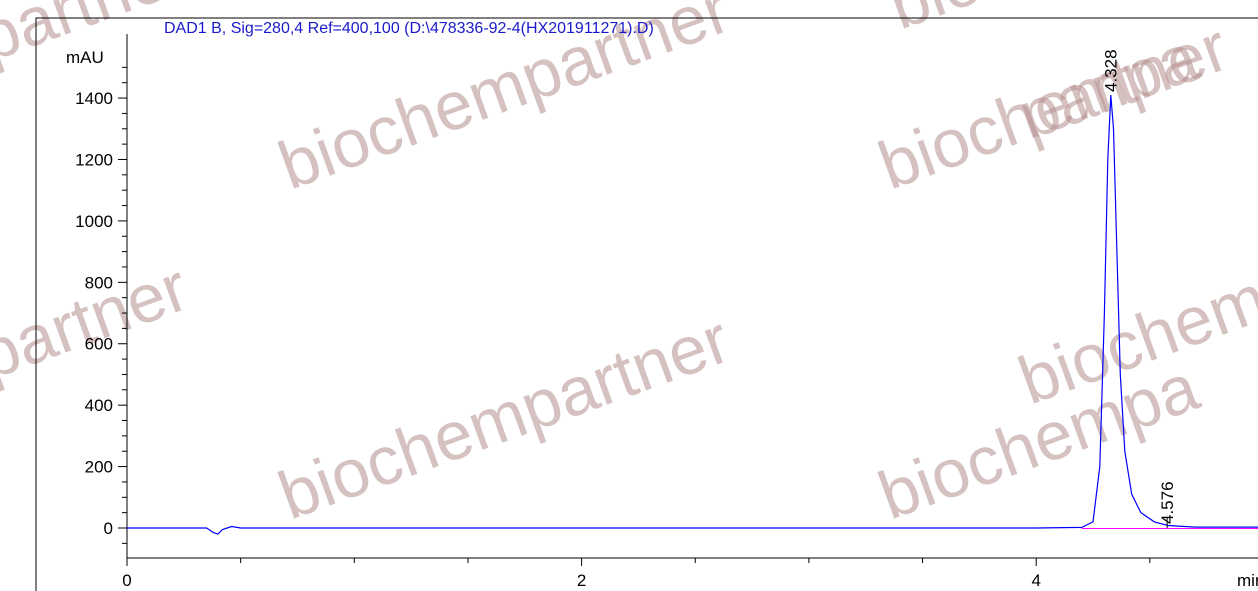 Image resolution: width=1258 pixels, height=591 pixels. I want to click on y-tick-label: 1400, so click(94, 98).